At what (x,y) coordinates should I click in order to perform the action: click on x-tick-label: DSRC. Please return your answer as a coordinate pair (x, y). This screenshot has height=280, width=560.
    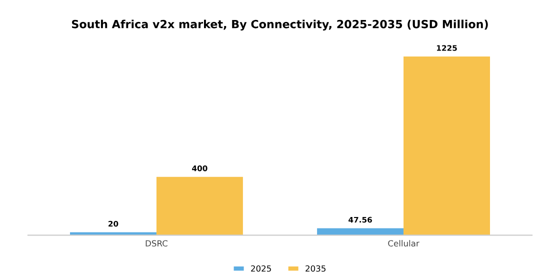
    Looking at the image, I should click on (157, 243).